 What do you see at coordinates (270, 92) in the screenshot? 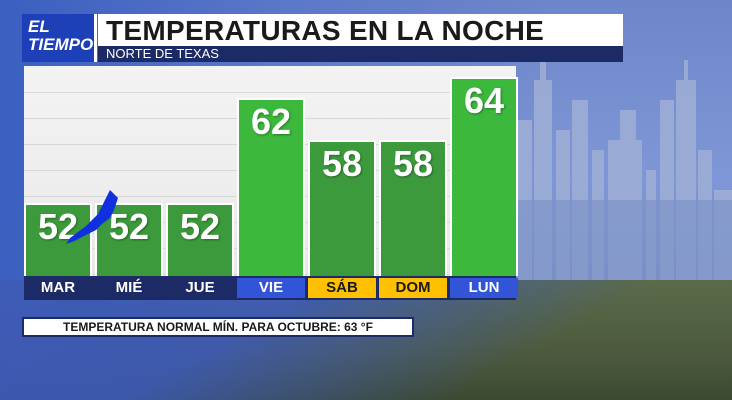
I see `grid-line` at bounding box center [270, 92].